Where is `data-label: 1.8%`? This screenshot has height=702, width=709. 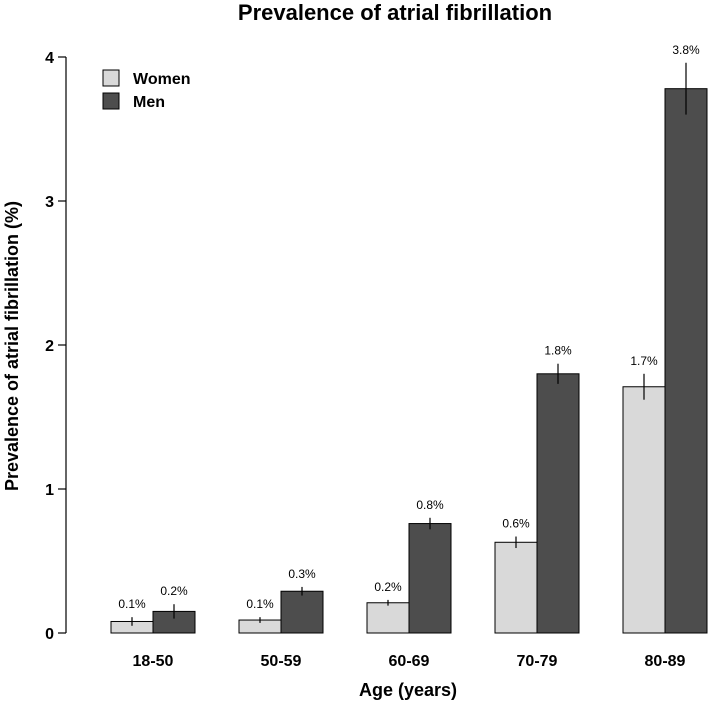 data-label: 1.8% is located at coordinates (558, 351).